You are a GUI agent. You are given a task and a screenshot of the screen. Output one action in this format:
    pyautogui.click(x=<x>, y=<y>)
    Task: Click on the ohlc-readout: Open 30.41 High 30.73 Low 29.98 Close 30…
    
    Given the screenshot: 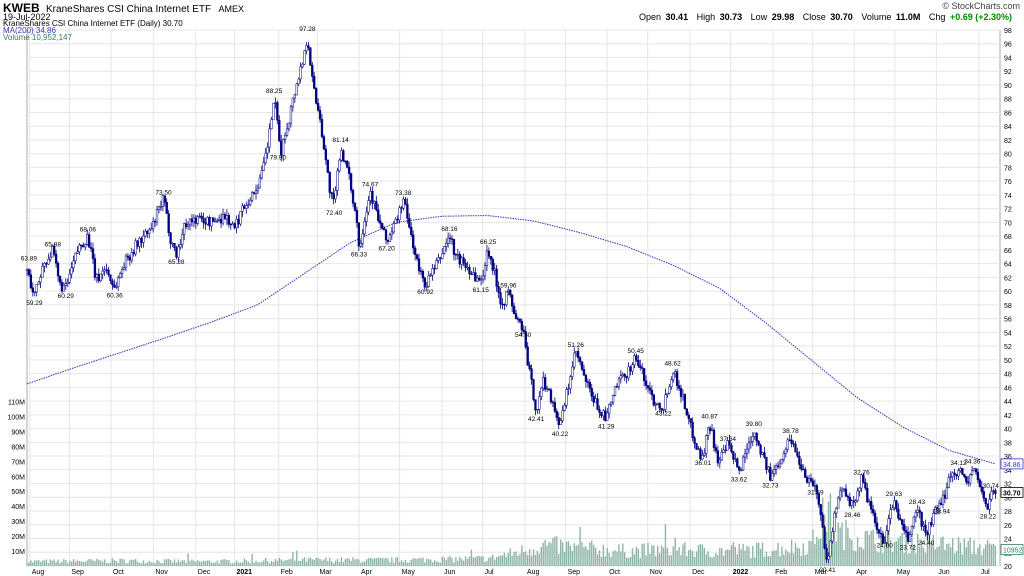 What is the action you would take?
    pyautogui.click(x=825, y=17)
    